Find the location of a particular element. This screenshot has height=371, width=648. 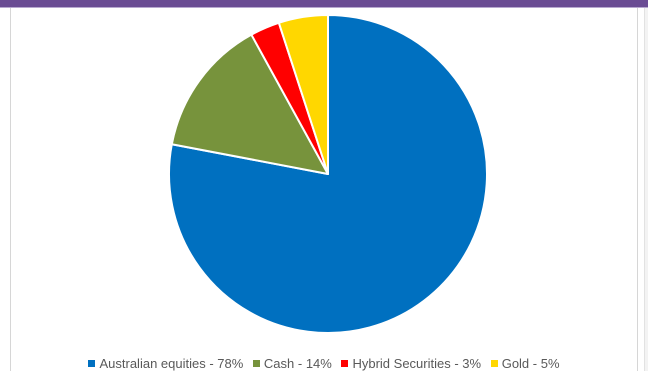

window-edge is located at coordinates (646, 189).